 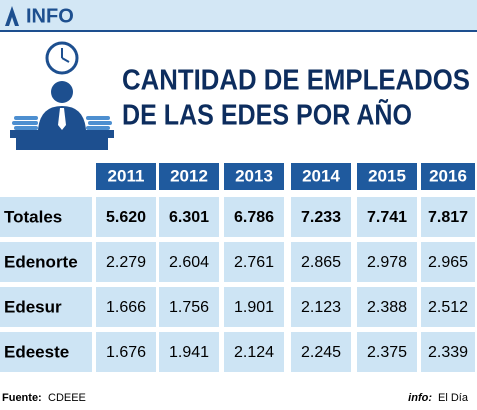 What do you see at coordinates (453, 398) in the screenshot?
I see `credit: El Día` at bounding box center [453, 398].